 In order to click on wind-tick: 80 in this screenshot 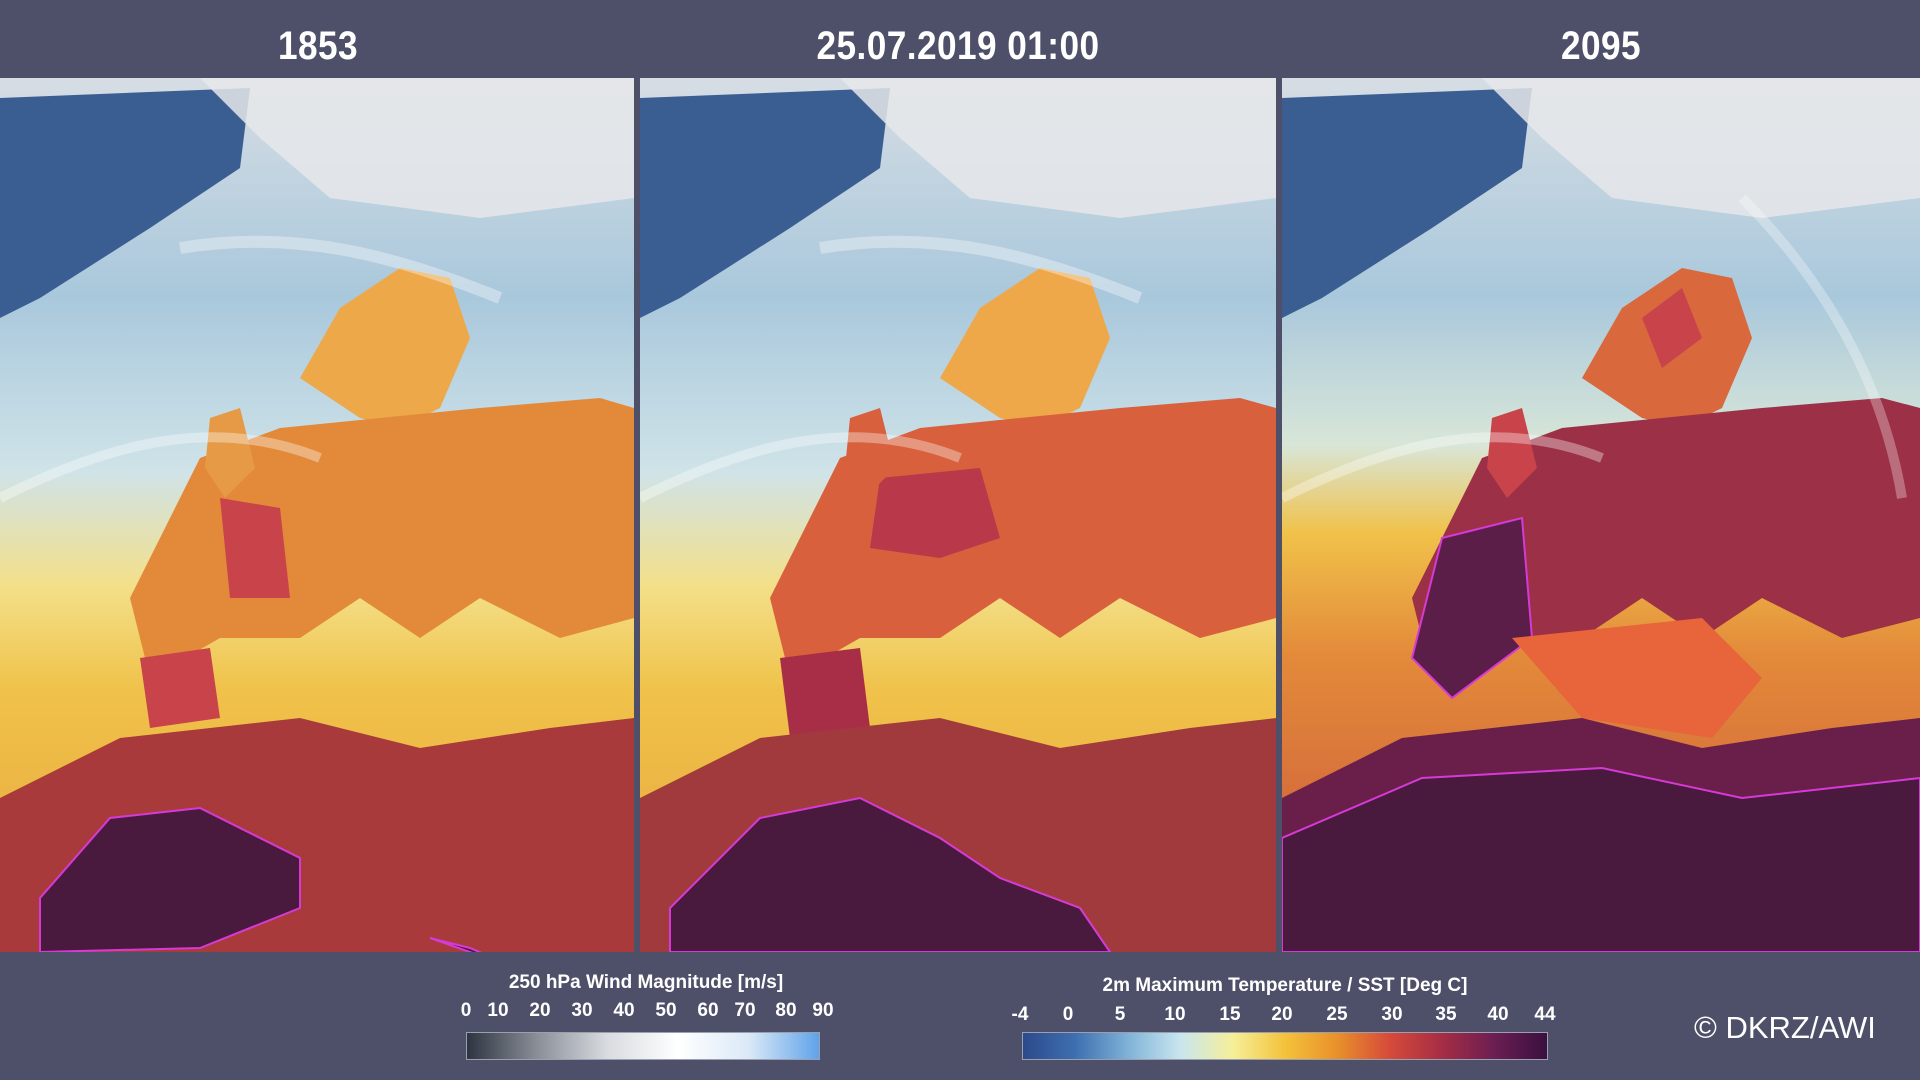, I will do `click(786, 1010)`.